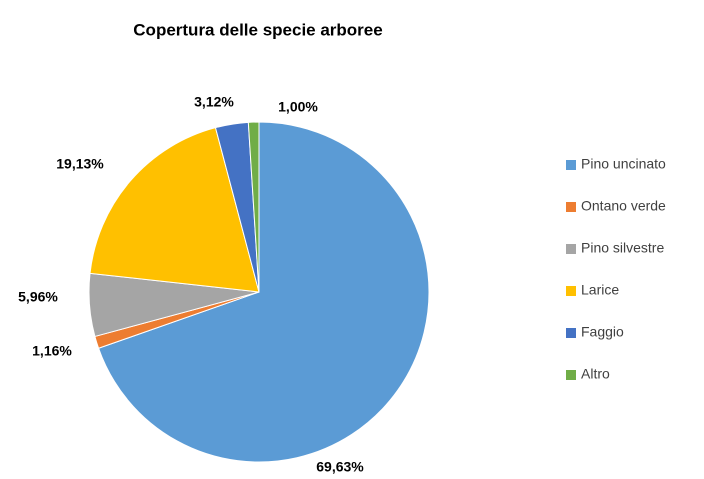  Describe the element at coordinates (340, 467) in the screenshot. I see `data-label: 69,63%` at that location.